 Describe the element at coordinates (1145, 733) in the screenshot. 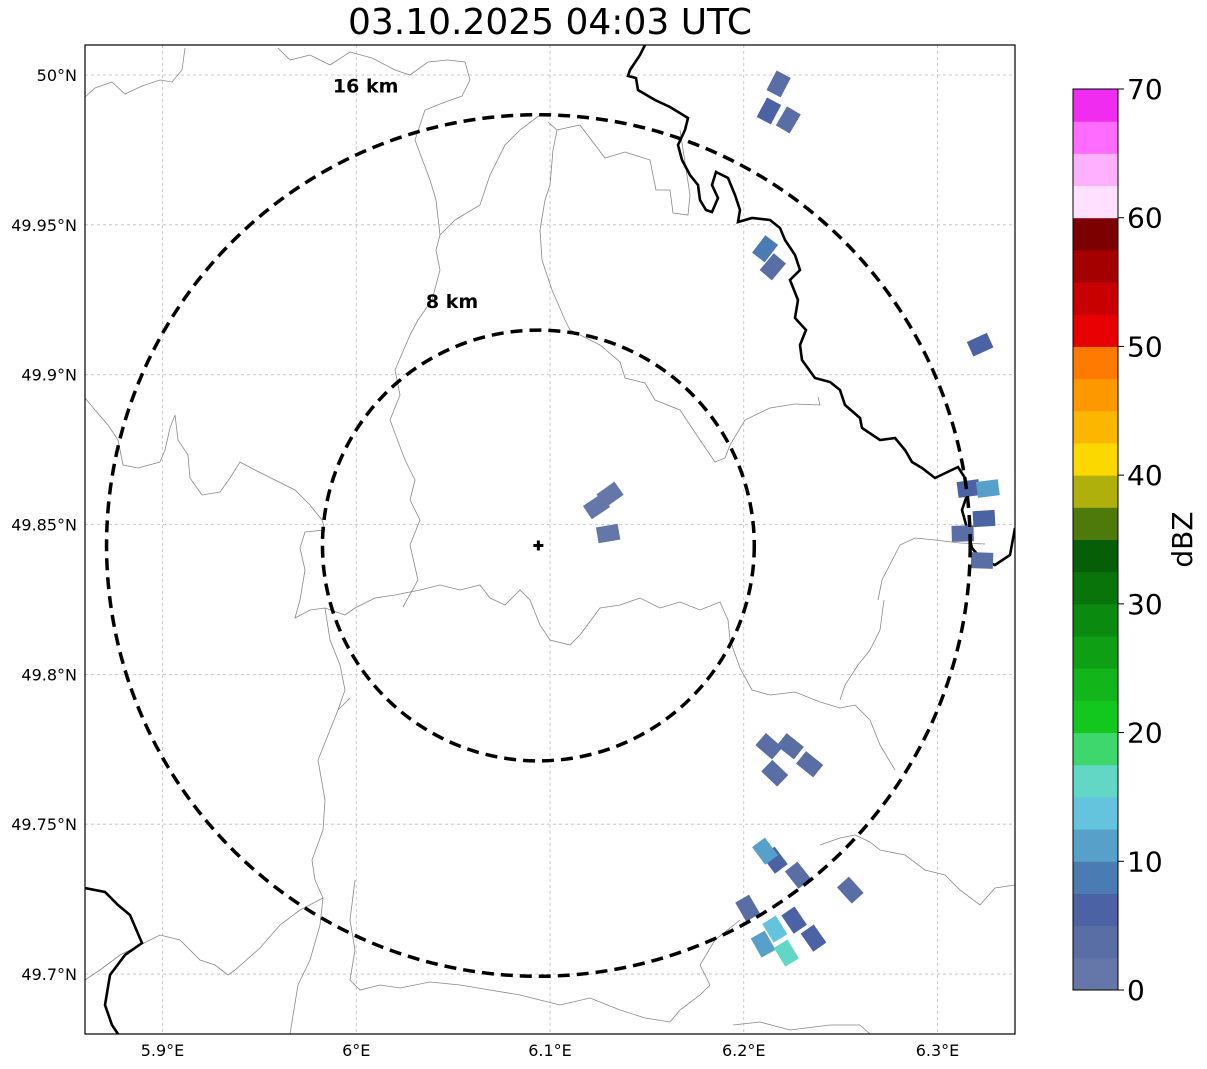

I see `colorbar-tick-label: 20` at that location.